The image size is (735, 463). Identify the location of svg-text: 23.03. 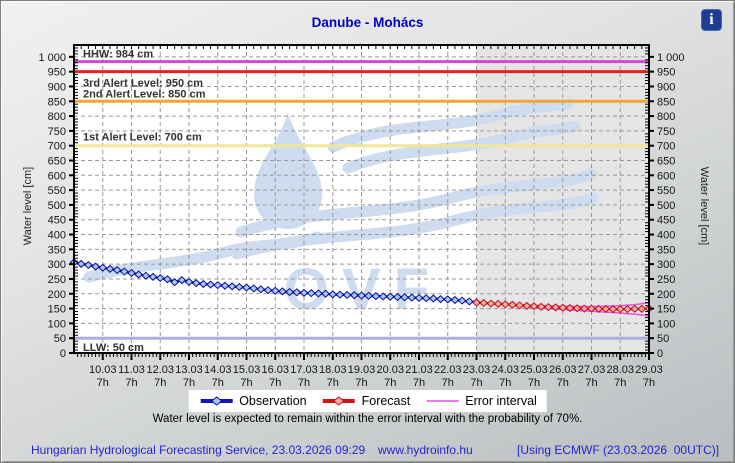
(477, 370).